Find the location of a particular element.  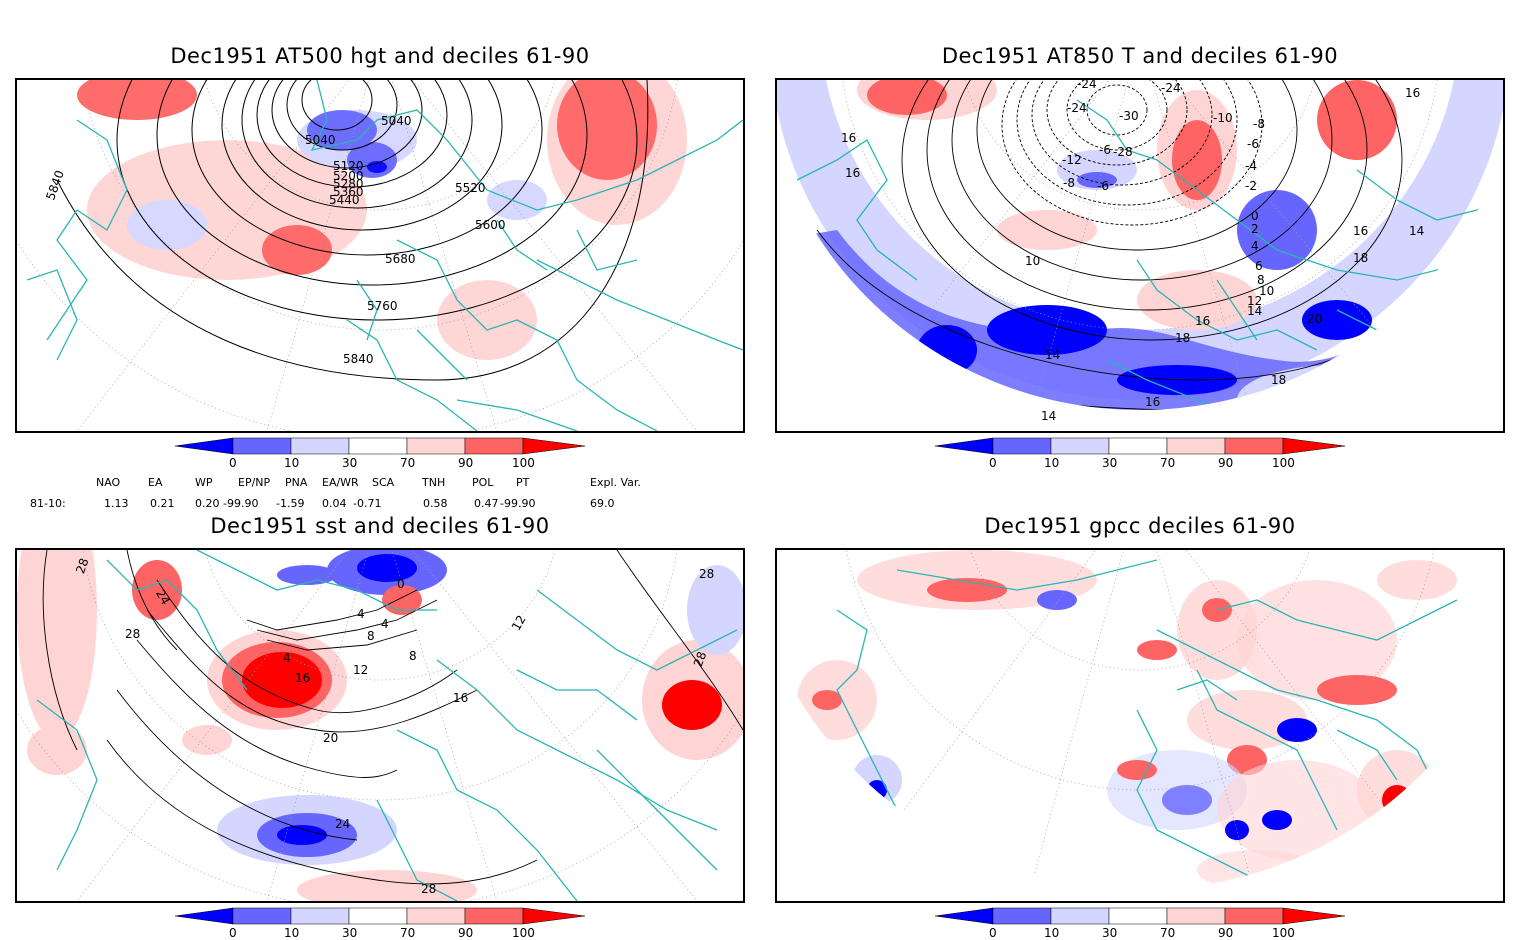

index-name: TNH is located at coordinates (434, 482).